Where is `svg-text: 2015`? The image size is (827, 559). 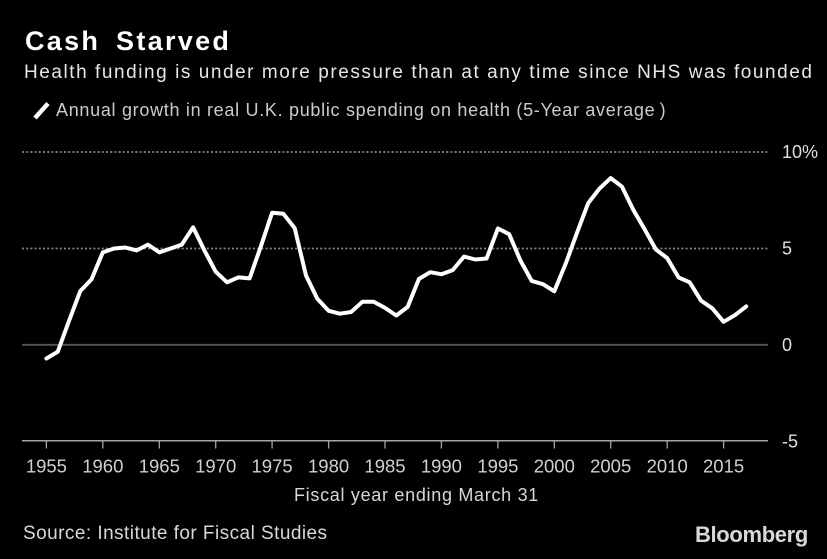 svg-text: 2015 is located at coordinates (723, 466).